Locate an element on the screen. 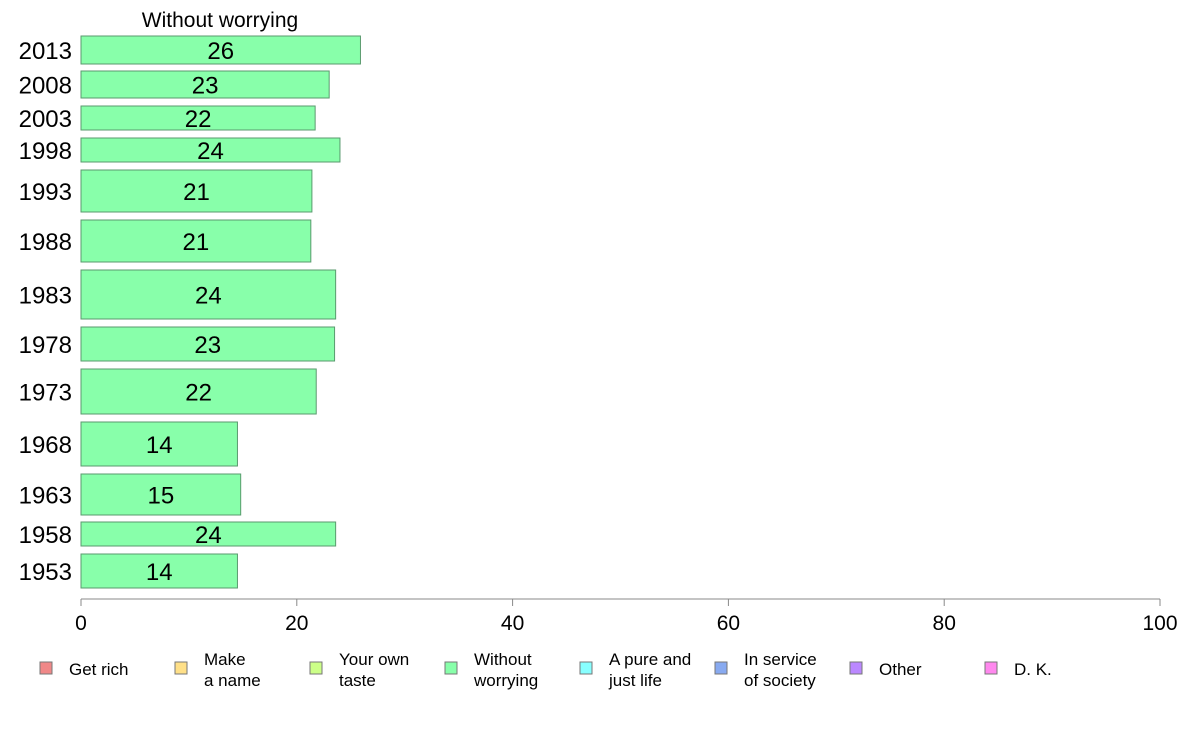 Image resolution: width=1188 pixels, height=736 pixels. data-label-1983: 24 is located at coordinates (208, 296).